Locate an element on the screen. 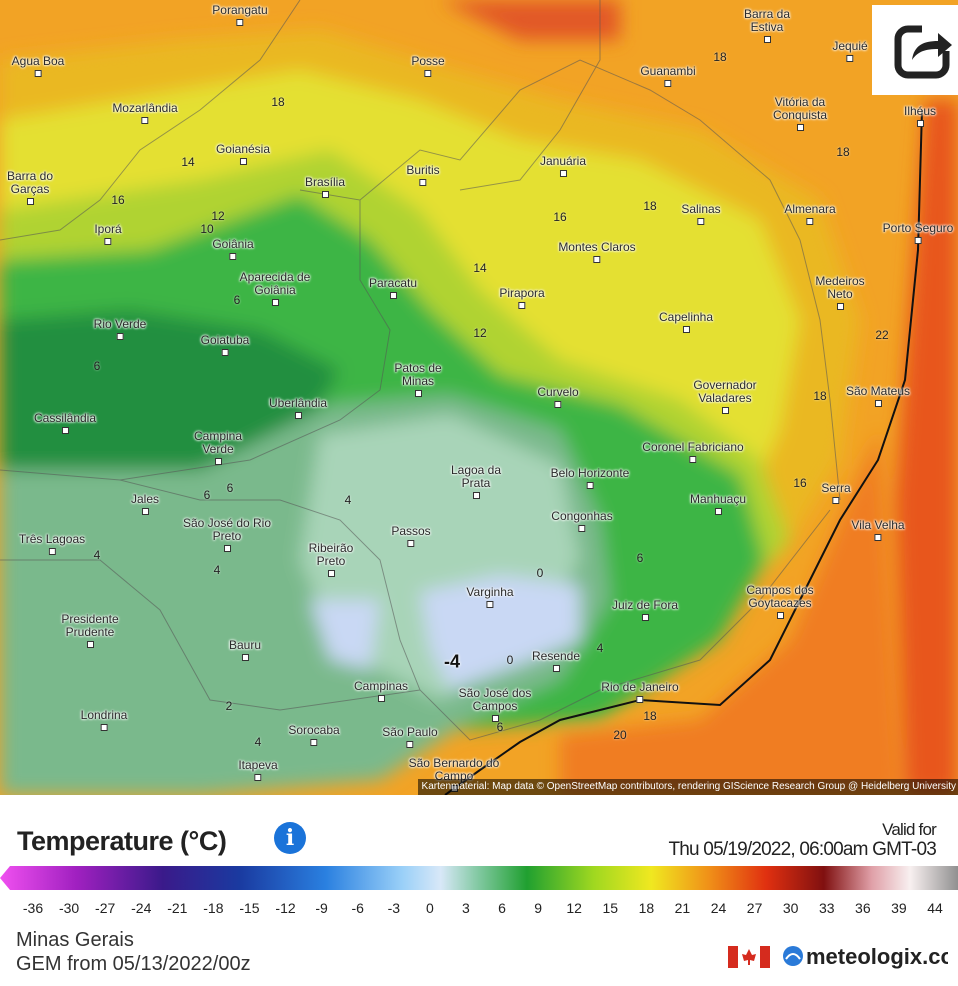 This screenshot has height=986, width=958. legend-tick-label: 36 is located at coordinates (863, 908).